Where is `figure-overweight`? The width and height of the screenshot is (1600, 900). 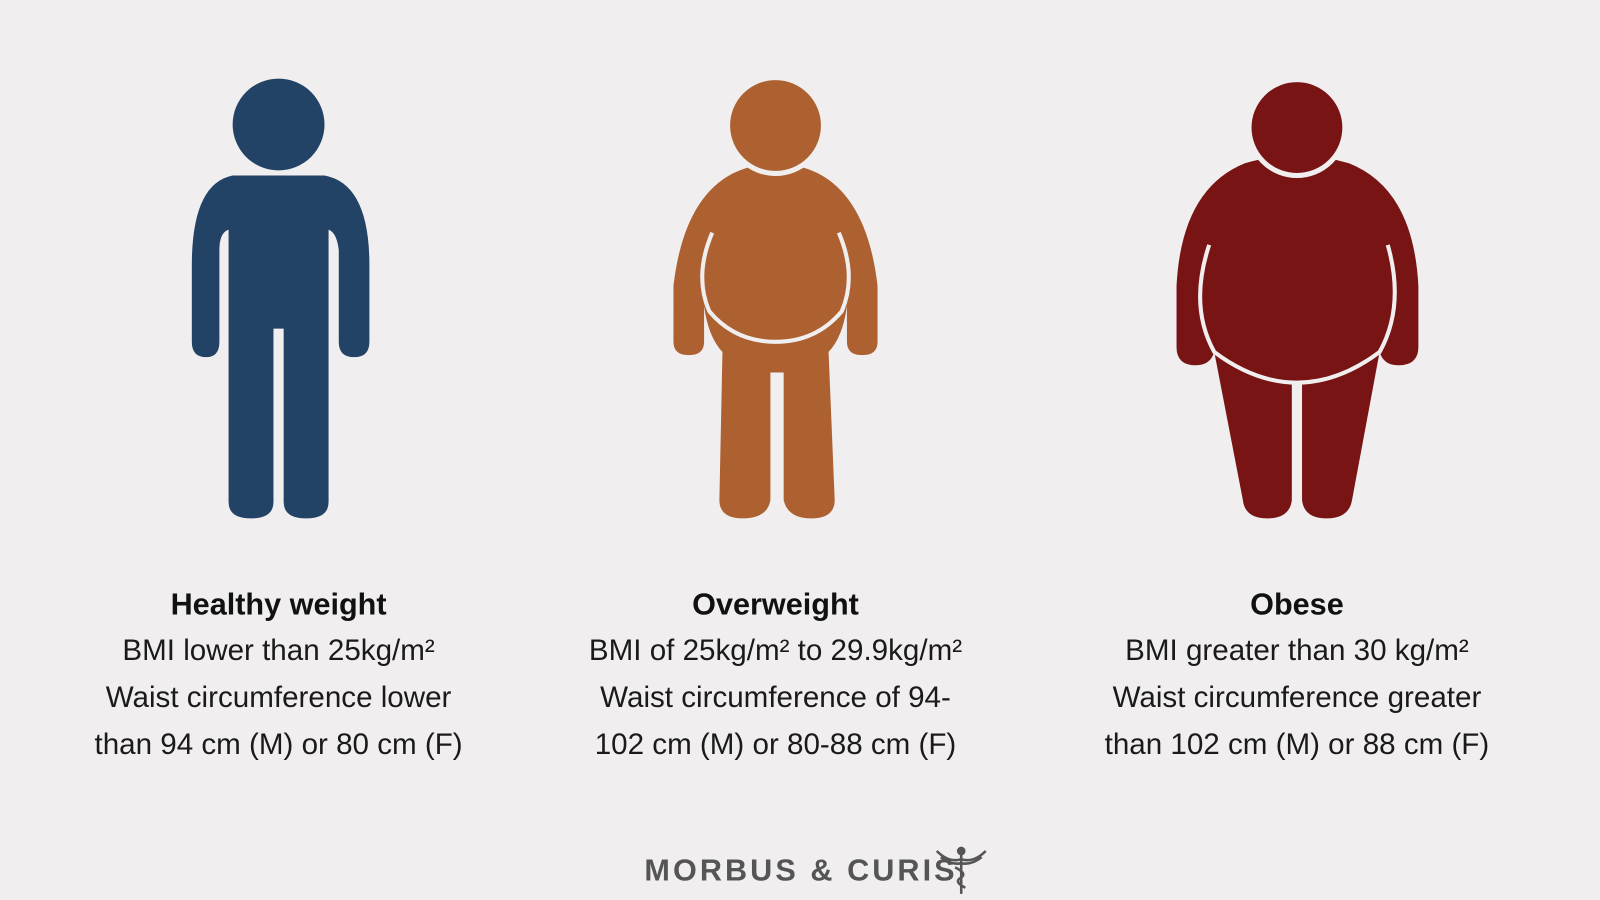
figure-overweight is located at coordinates (775, 297).